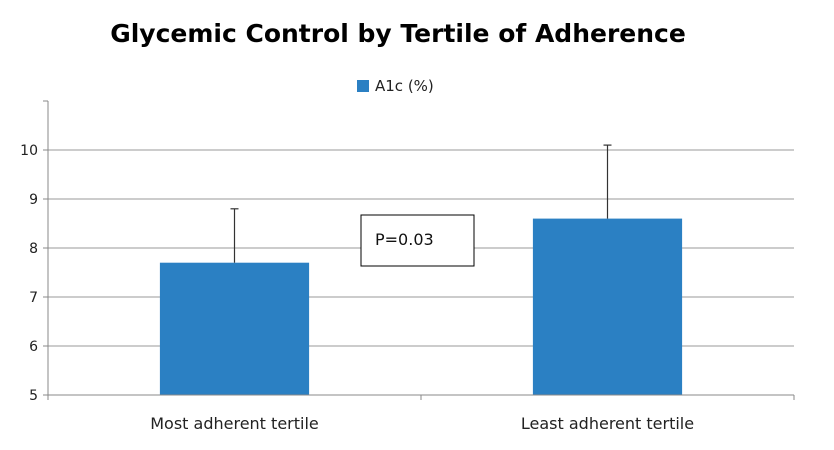  I want to click on y-tick-label: 6, so click(33, 347).